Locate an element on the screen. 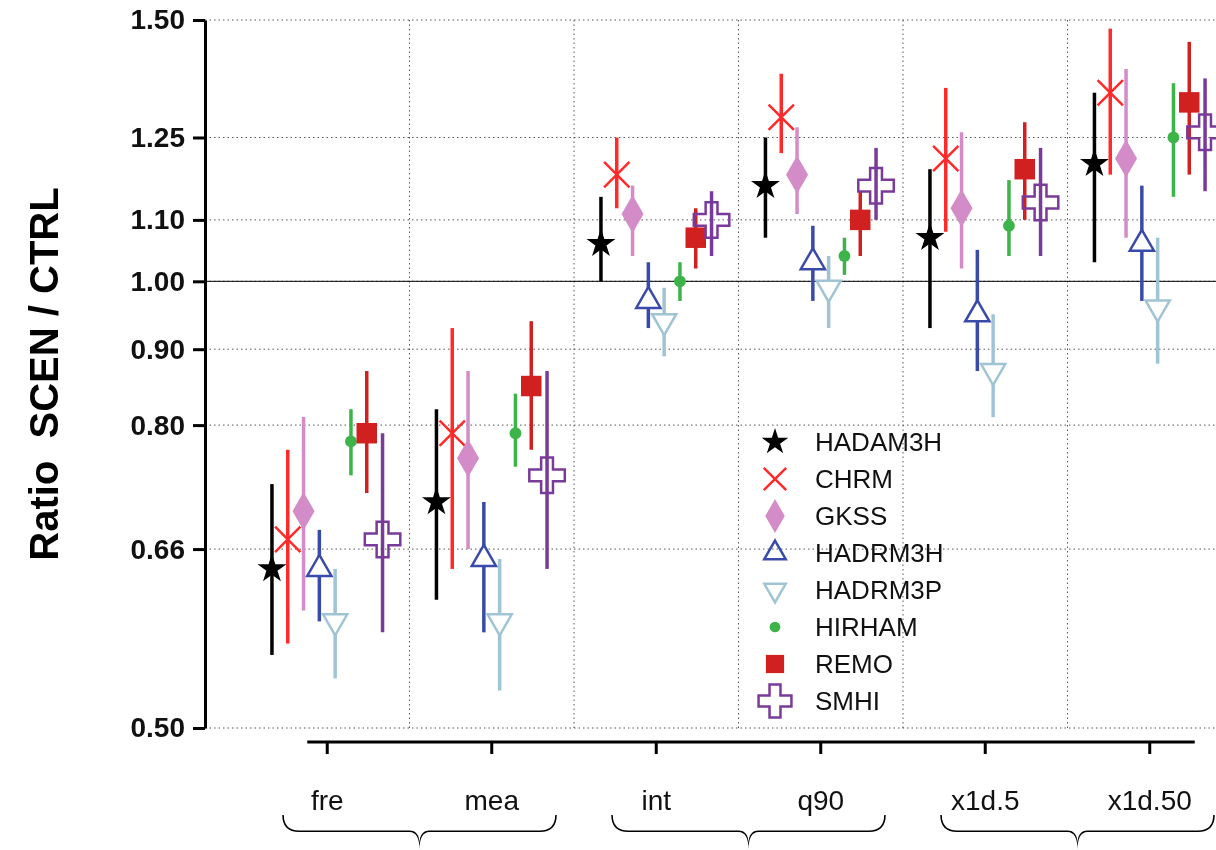  y-tick-label: 1.50 is located at coordinates (157, 20).